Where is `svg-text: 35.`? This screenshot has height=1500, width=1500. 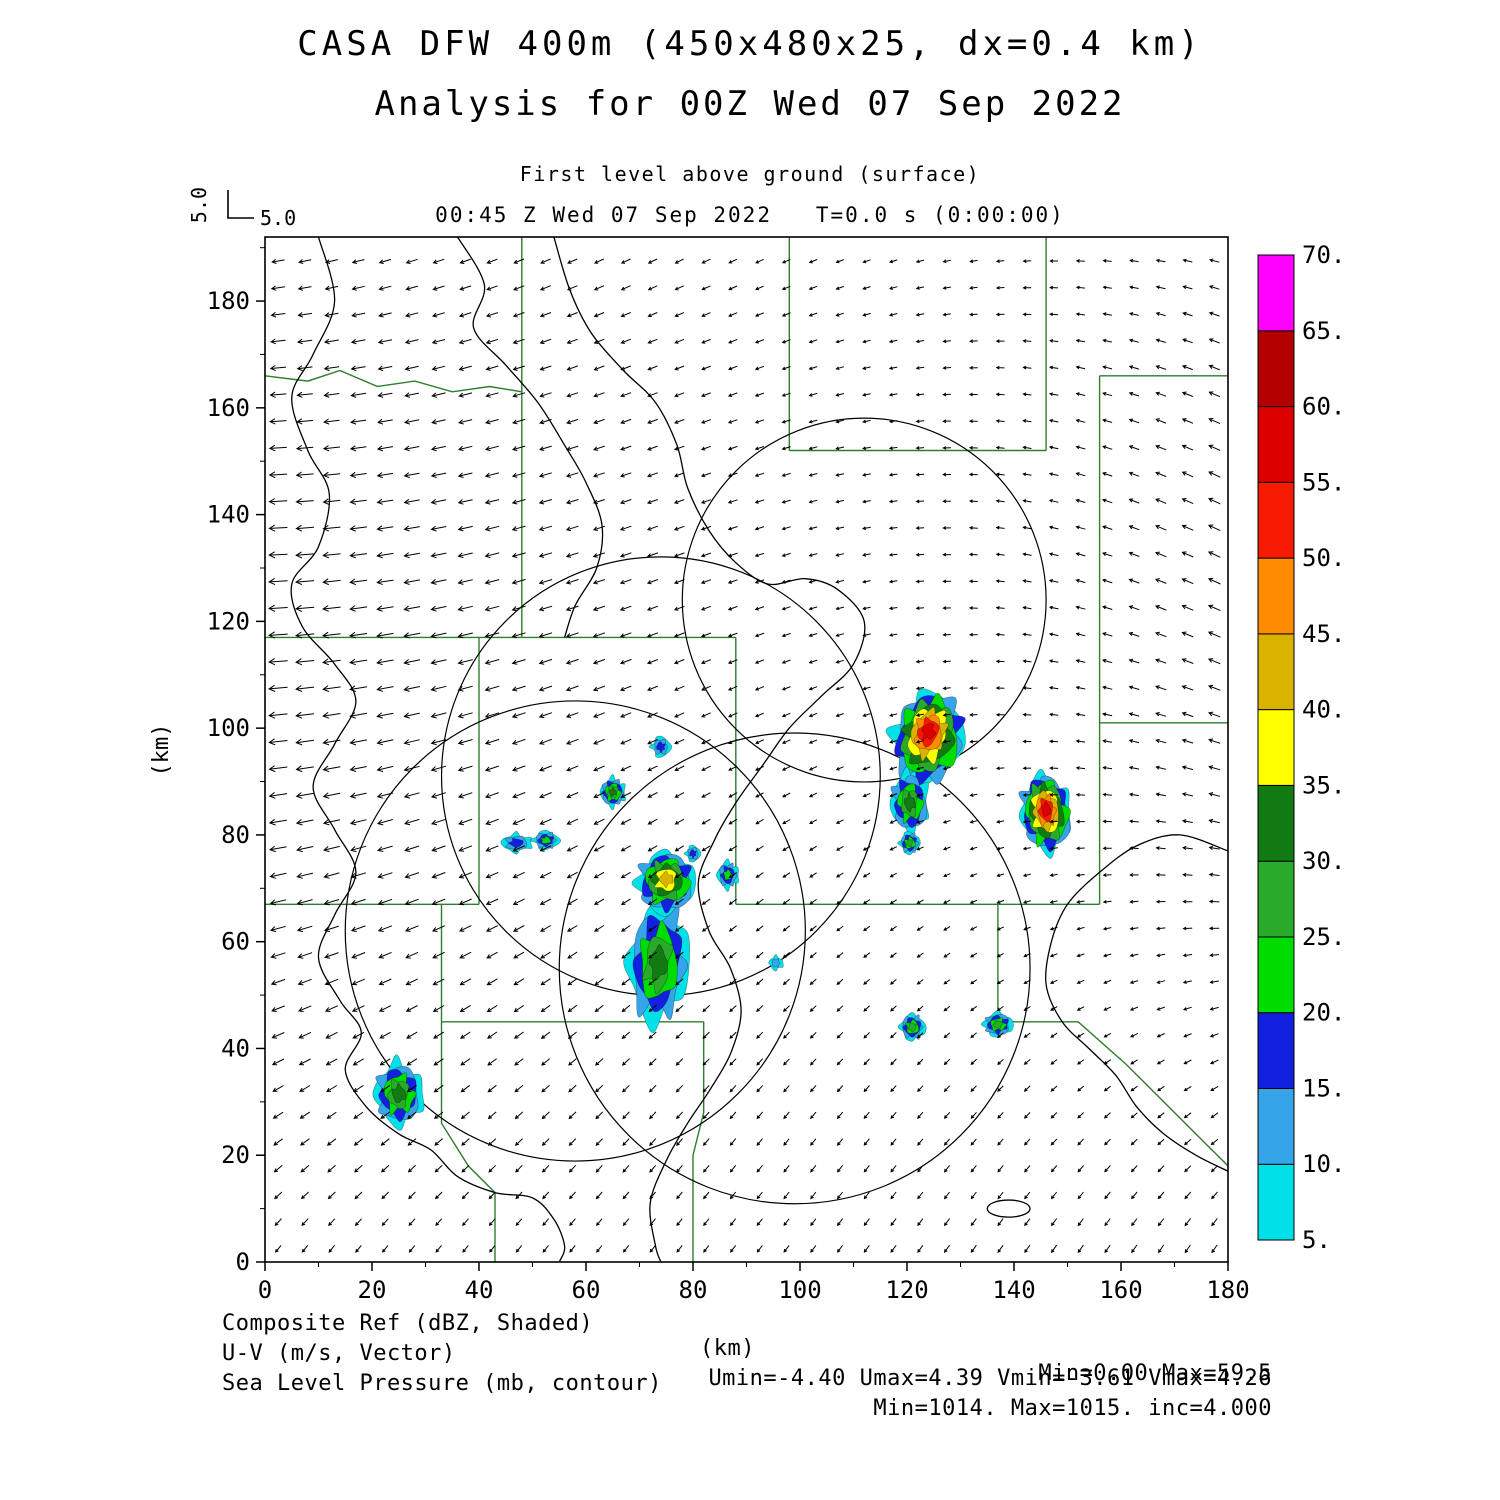 svg-text: 35. is located at coordinates (1323, 785).